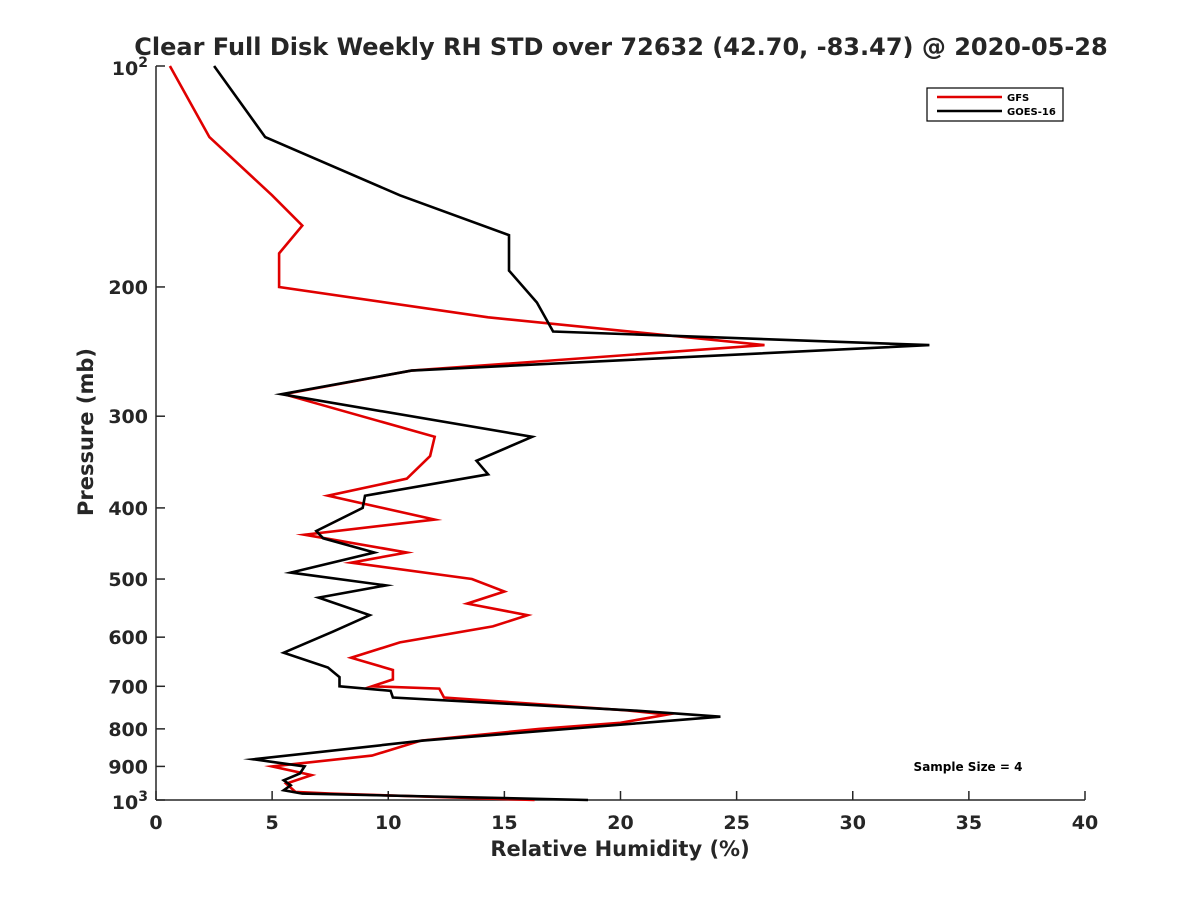  Describe the element at coordinates (128, 417) in the screenshot. I see `y-tick-label: 300` at that location.